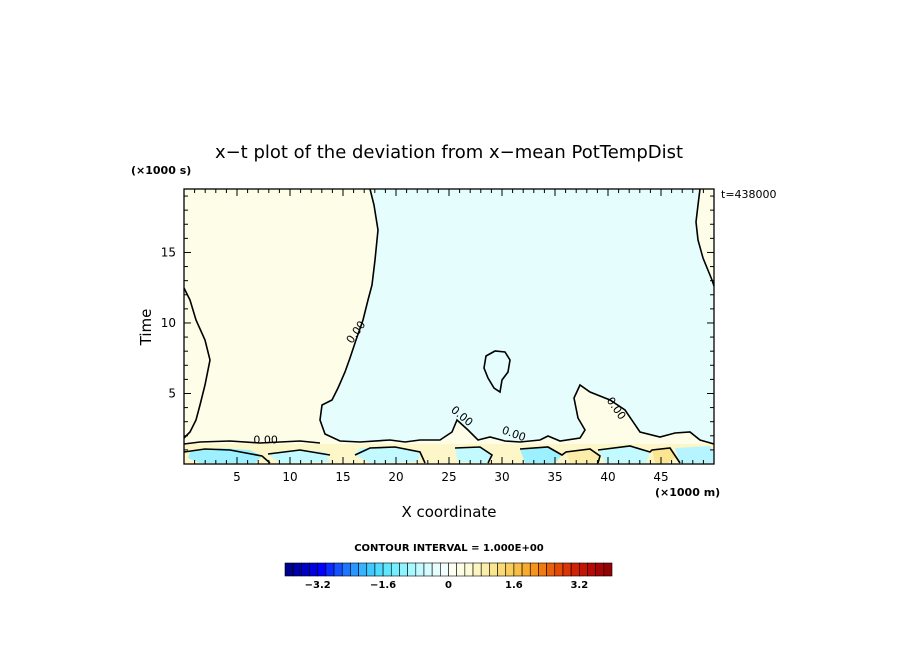  What do you see at coordinates (449, 548) in the screenshot?
I see `contour-interval-label: CONTOUR INTERVAL = 1.000E+00` at bounding box center [449, 548].